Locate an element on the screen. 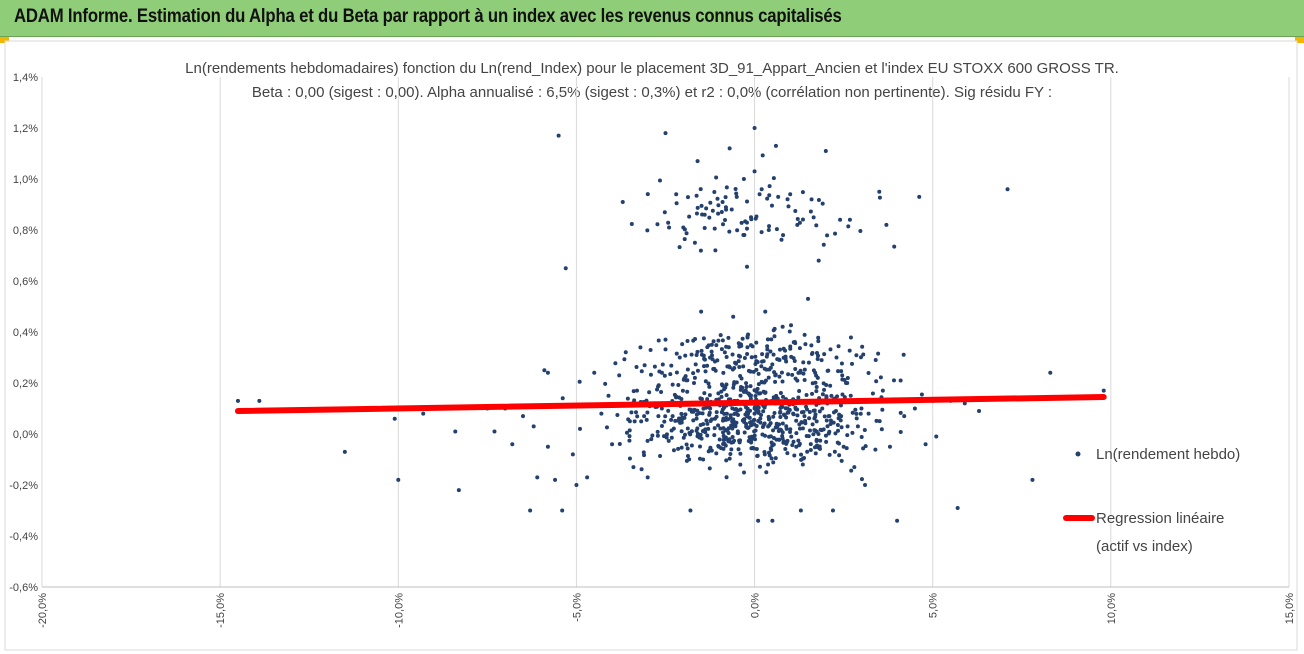 The height and width of the screenshot is (654, 1304). y-tick-label: 0,0% is located at coordinates (25, 435).